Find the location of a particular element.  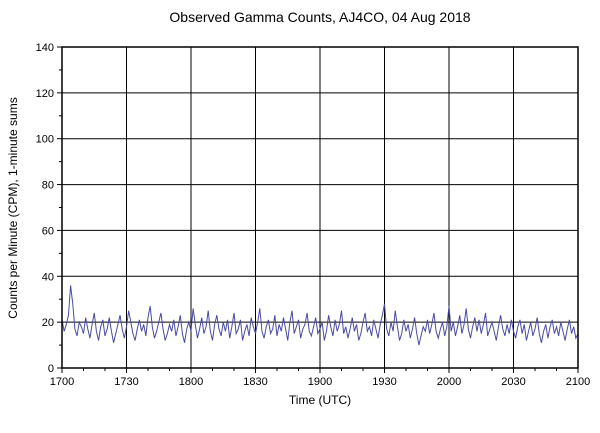

y-tick-label: 80 is located at coordinates (48, 186).